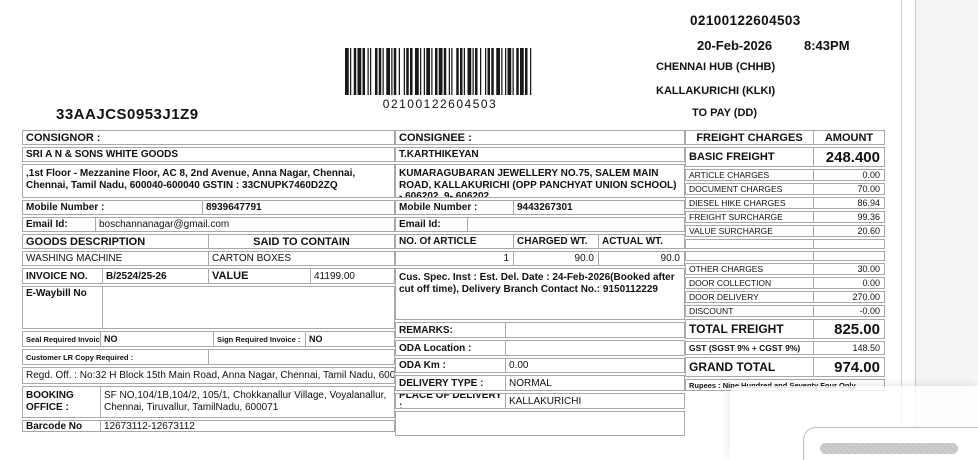 This screenshot has width=978, height=460. I want to click on charged-wt: 90.0, so click(556, 258).